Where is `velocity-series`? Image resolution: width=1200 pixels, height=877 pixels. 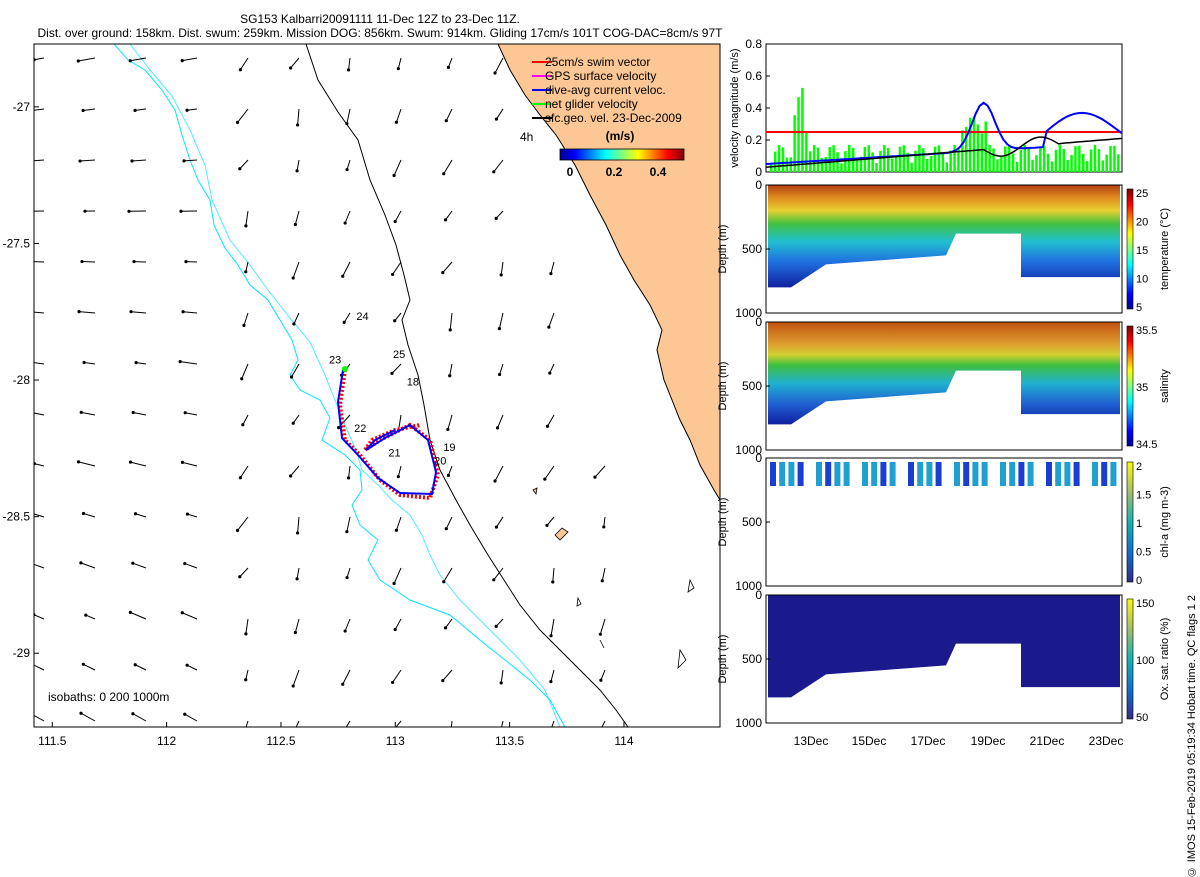 velocity-series is located at coordinates (944, 130).